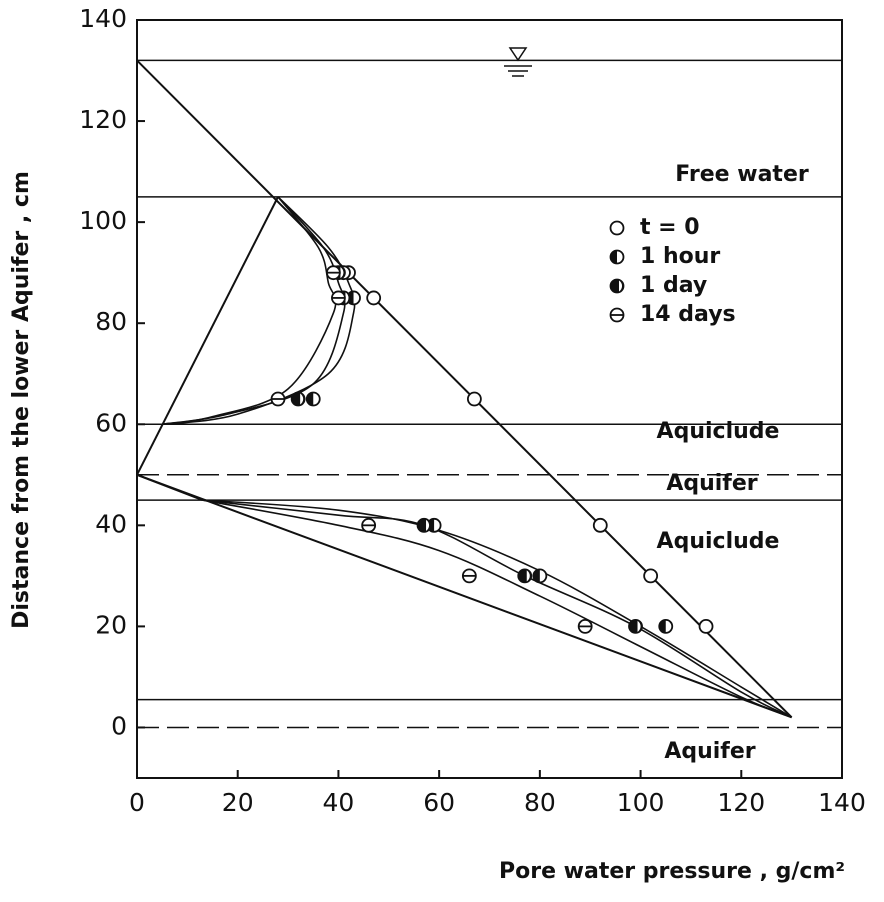 This screenshot has height=902, width=884. Describe the element at coordinates (103, 18) in the screenshot. I see `y-tick-label: 140` at that location.